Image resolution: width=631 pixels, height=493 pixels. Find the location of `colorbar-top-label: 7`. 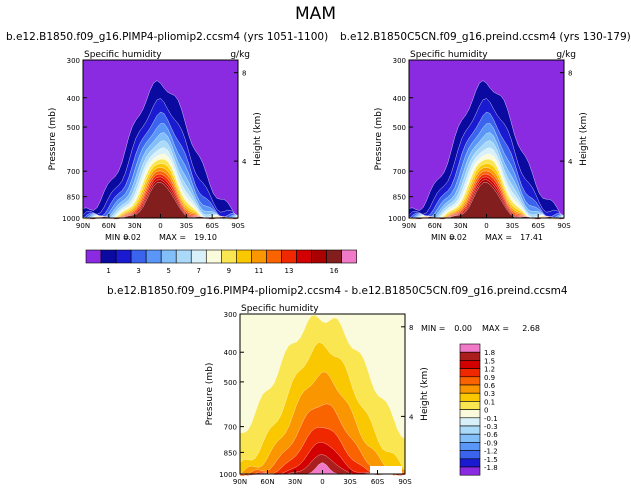

colorbar-top-label: 7 is located at coordinates (199, 271).